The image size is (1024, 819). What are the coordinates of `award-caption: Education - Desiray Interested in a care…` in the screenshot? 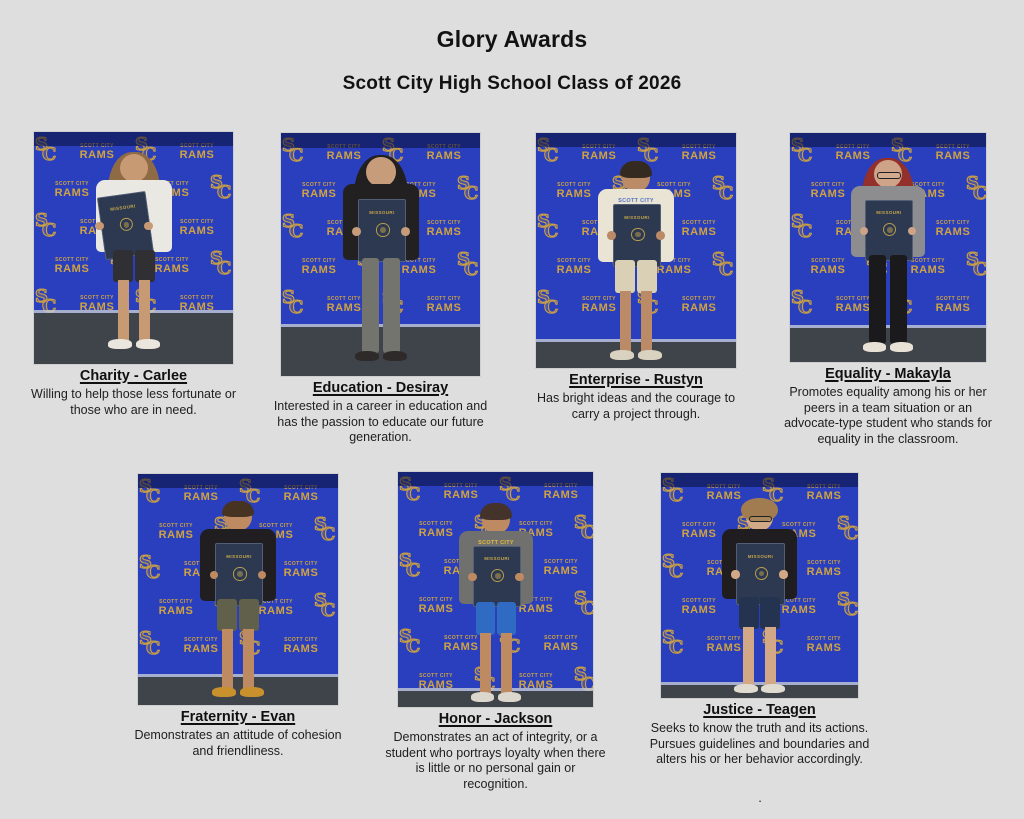 It's located at (381, 413).